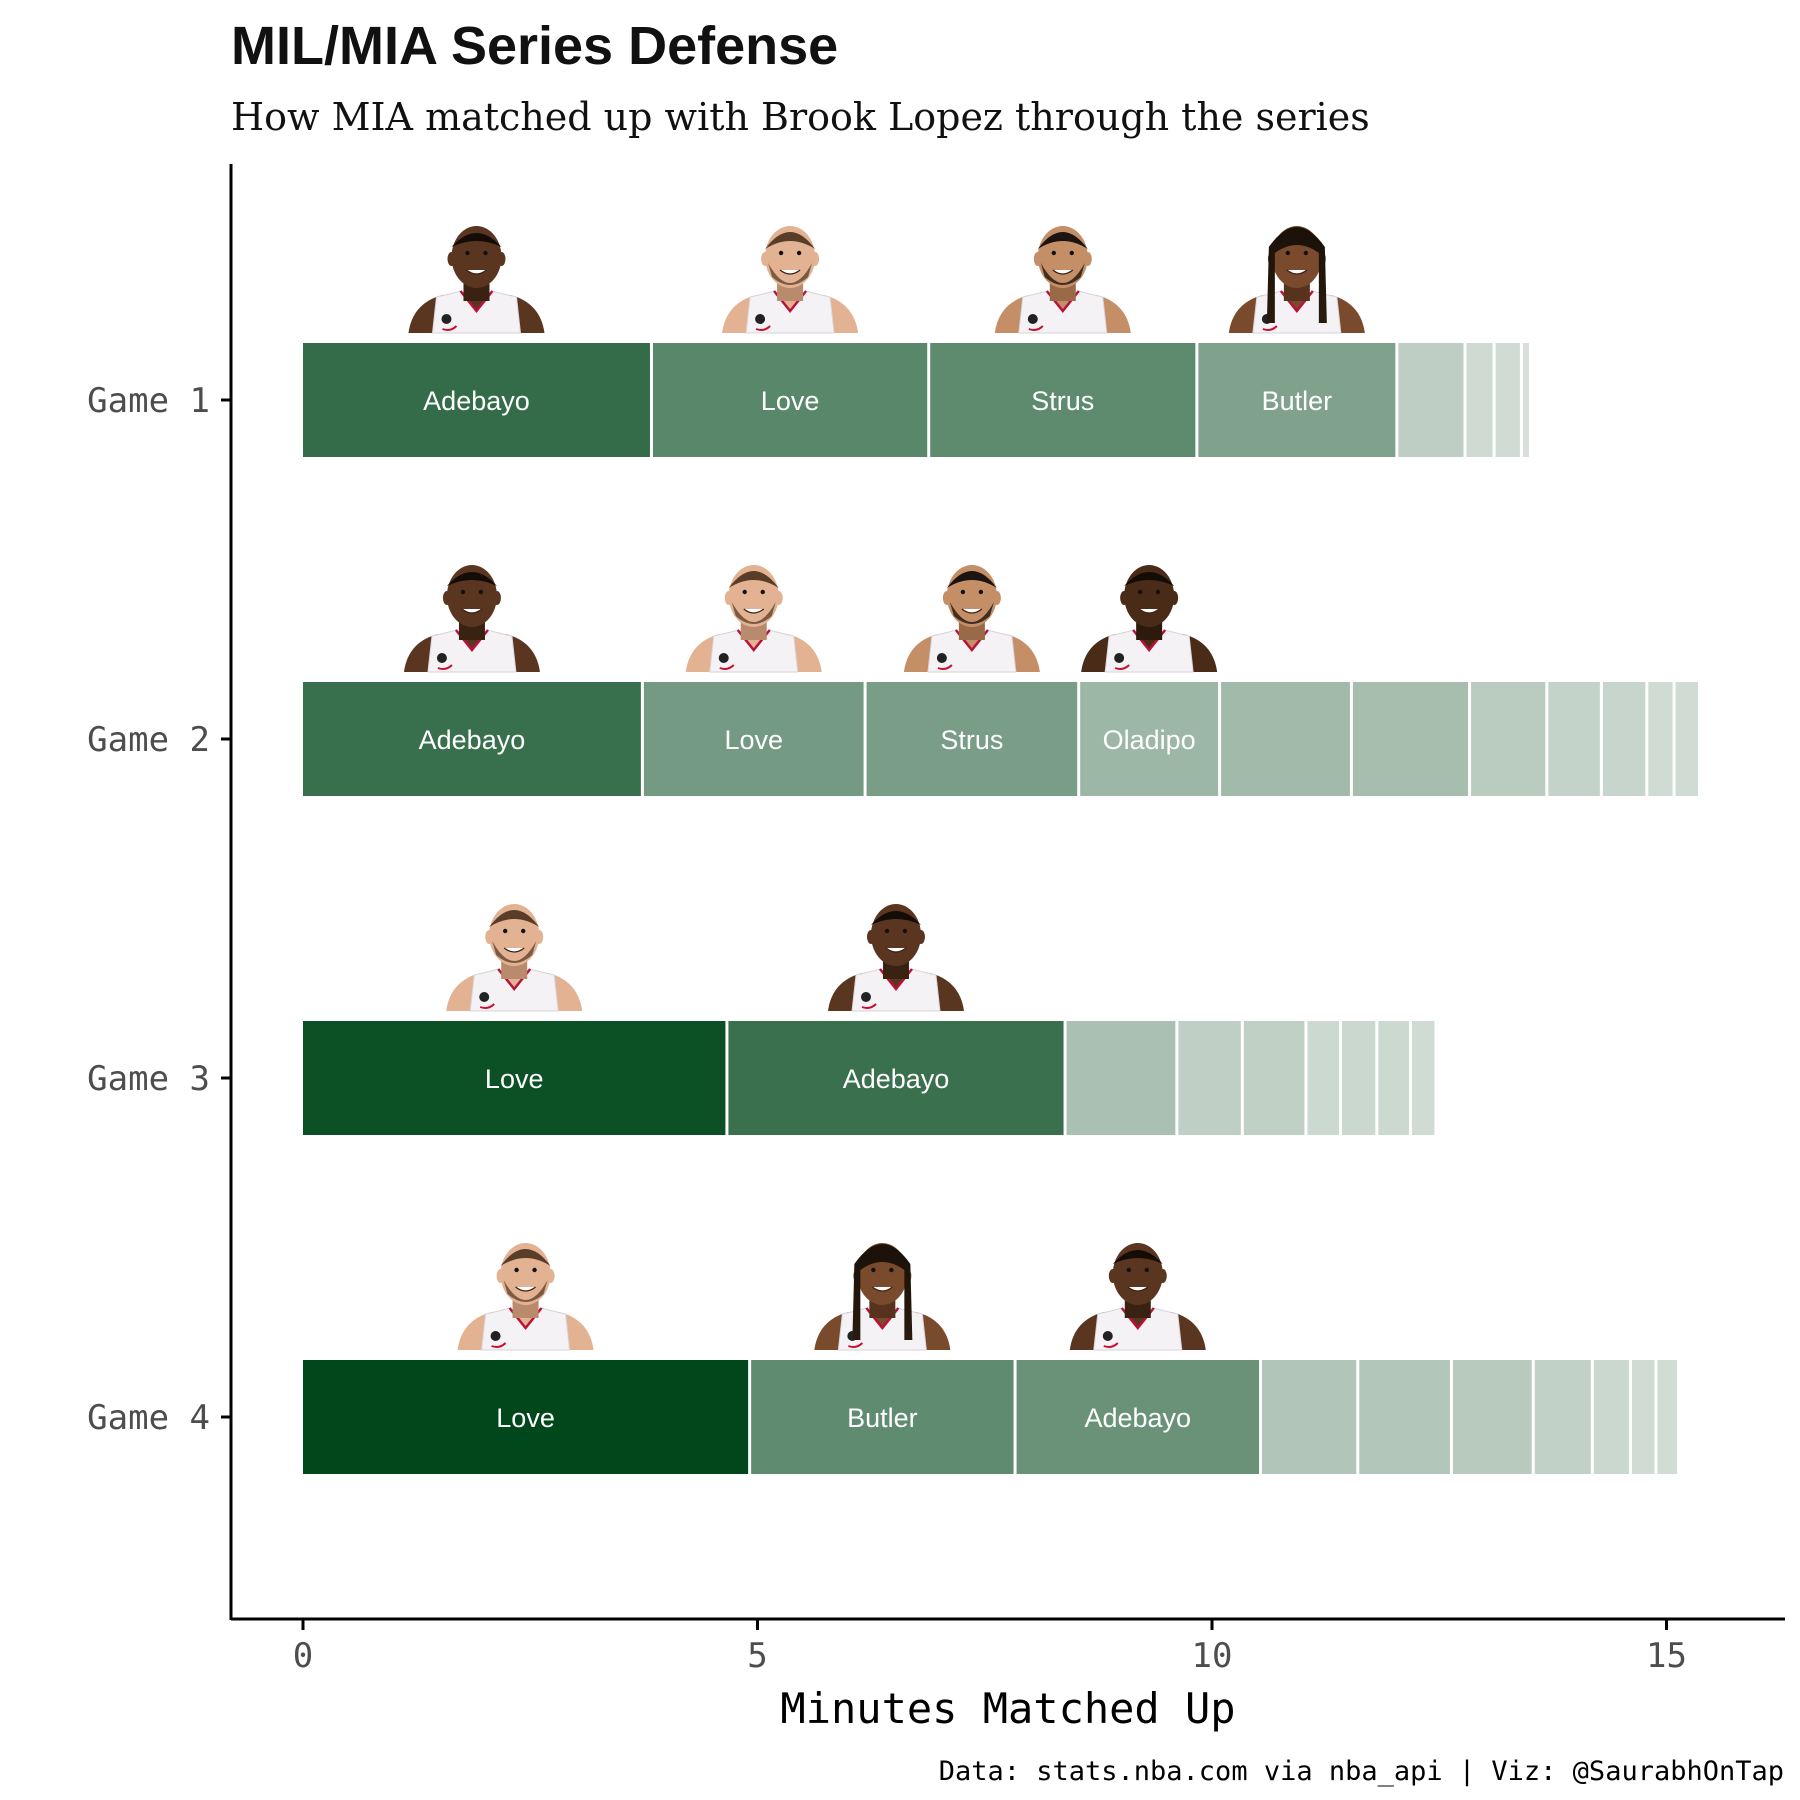 The width and height of the screenshot is (1800, 1800). I want to click on y-axis-ticks: Game 1 Game 2 Game 3 Game 4, so click(159, 909).